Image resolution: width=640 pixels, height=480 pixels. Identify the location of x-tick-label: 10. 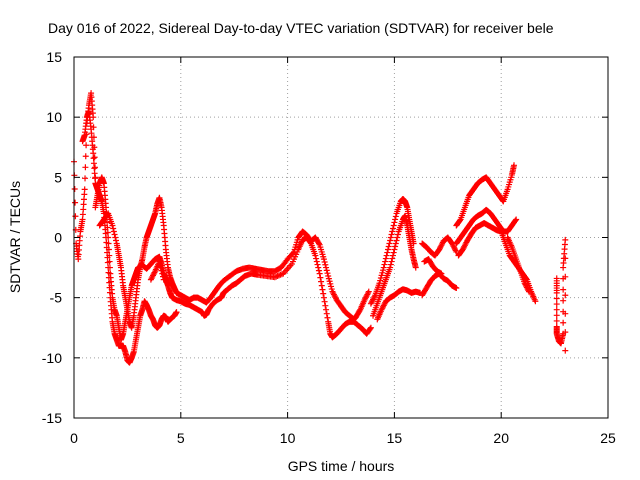
(288, 438).